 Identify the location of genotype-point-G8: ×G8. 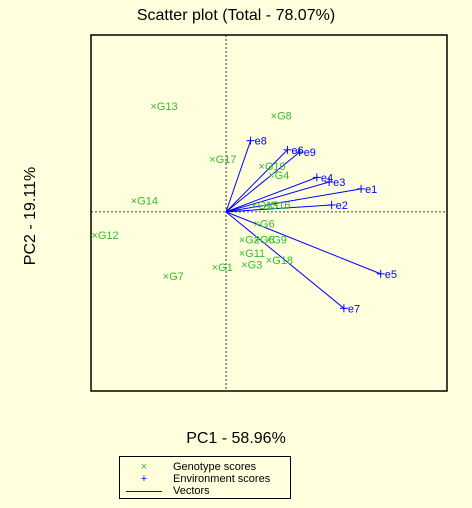
(281, 116).